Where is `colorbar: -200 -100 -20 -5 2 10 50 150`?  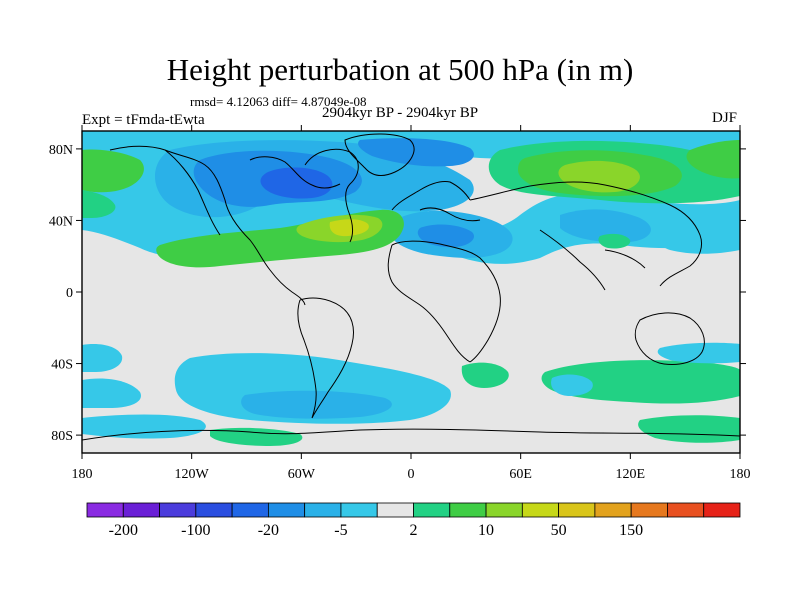
colorbar: -200 -100 -20 -5 2 10 50 150 is located at coordinates (413, 520).